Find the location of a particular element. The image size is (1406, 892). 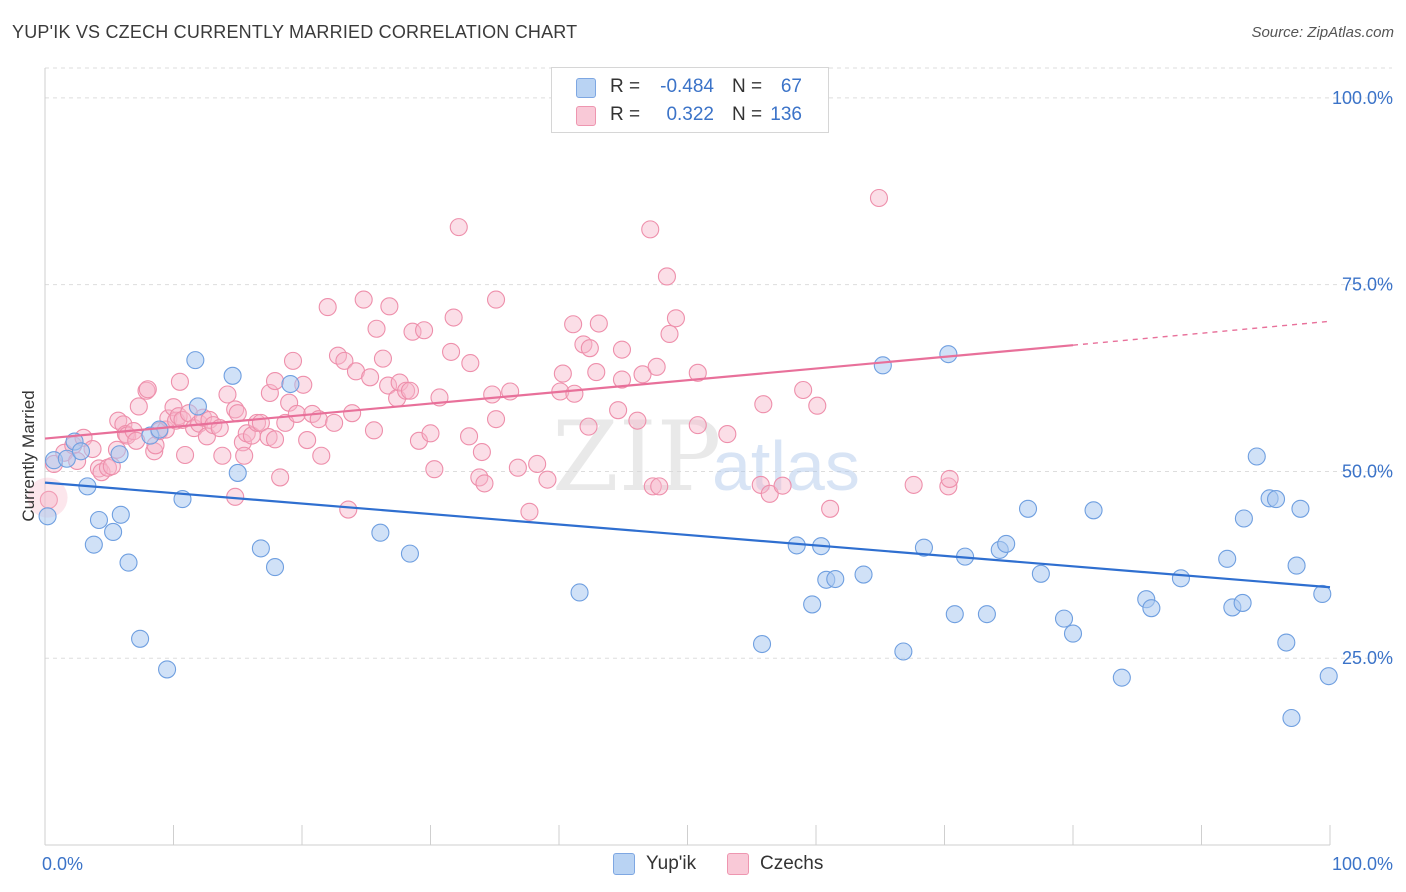

legend-r-value: 0.322 is located at coordinates (690, 114).